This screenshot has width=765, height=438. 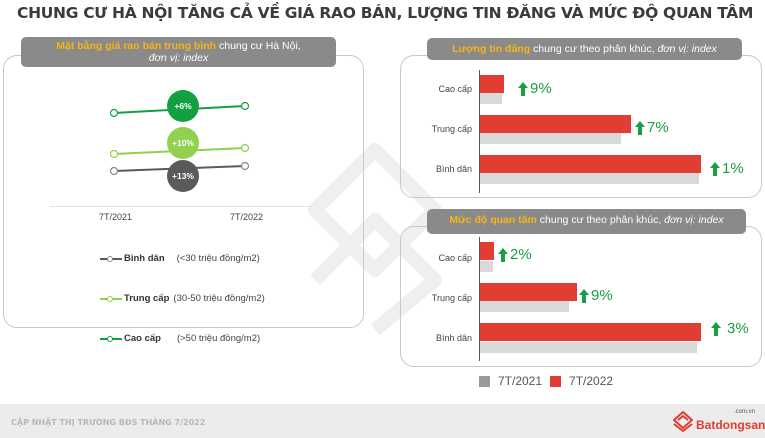 What do you see at coordinates (218, 338) in the screenshot?
I see `legend-desc: (>50 triệu đồng/m2)` at bounding box center [218, 338].